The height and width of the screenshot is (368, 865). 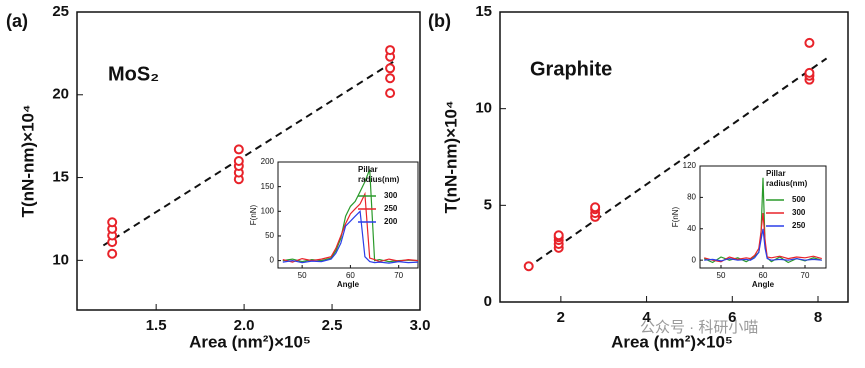 I want to click on y-tick-label: 40, so click(x=691, y=228).